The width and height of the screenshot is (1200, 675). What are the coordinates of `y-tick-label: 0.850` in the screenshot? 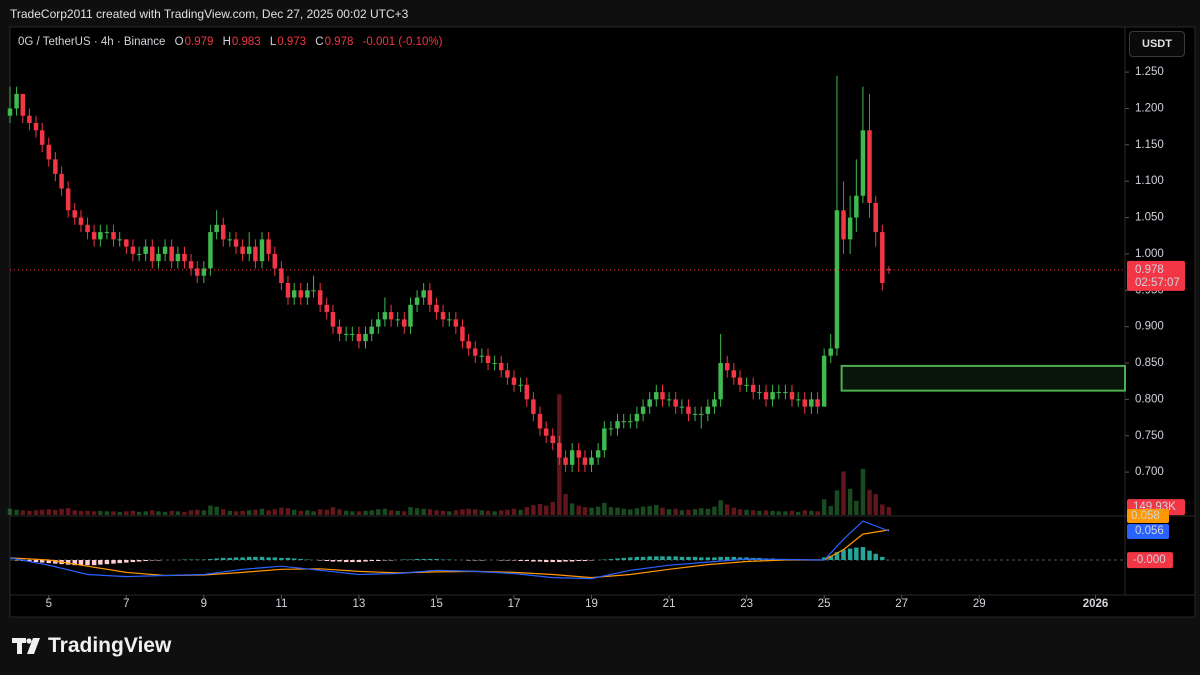 It's located at (1149, 363).